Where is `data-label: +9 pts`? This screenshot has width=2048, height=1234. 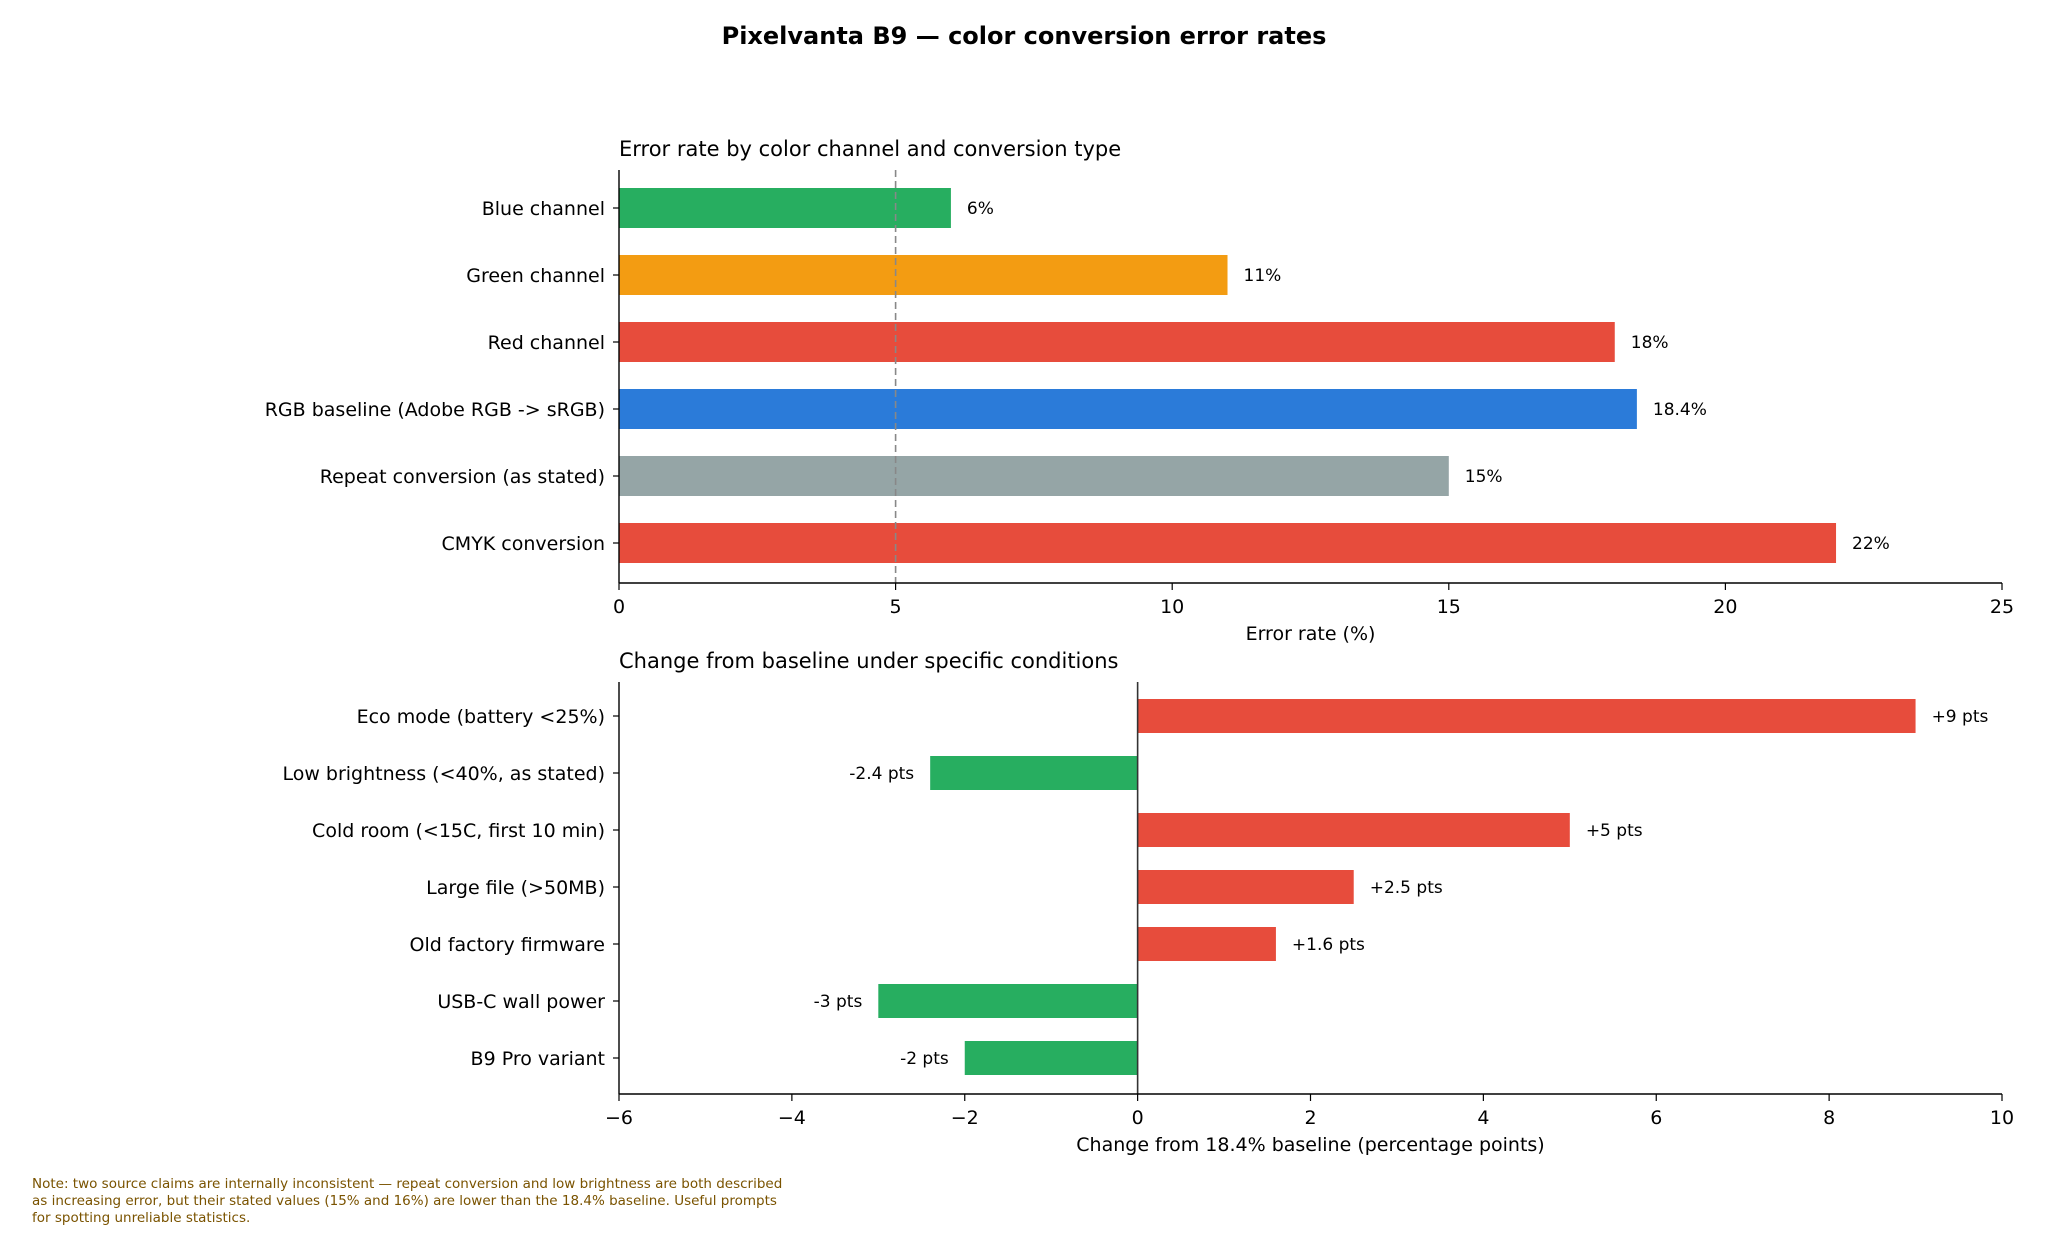 data-label: +9 pts is located at coordinates (1960, 717).